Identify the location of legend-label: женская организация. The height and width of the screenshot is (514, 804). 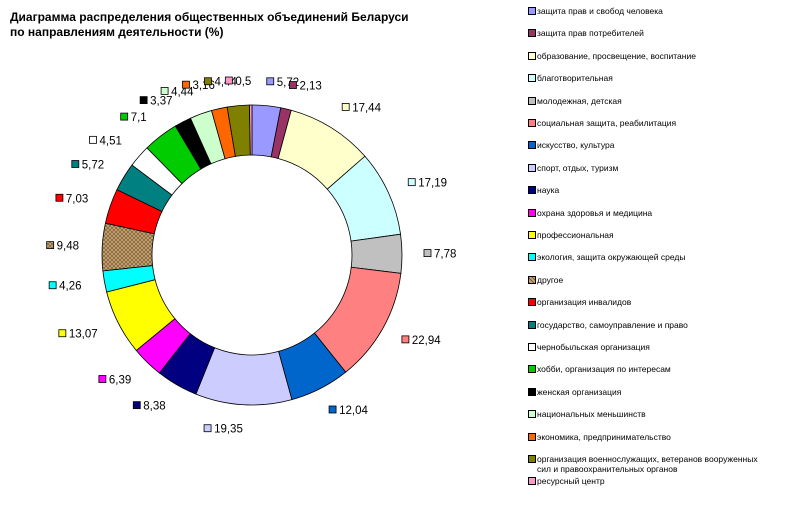
(579, 391).